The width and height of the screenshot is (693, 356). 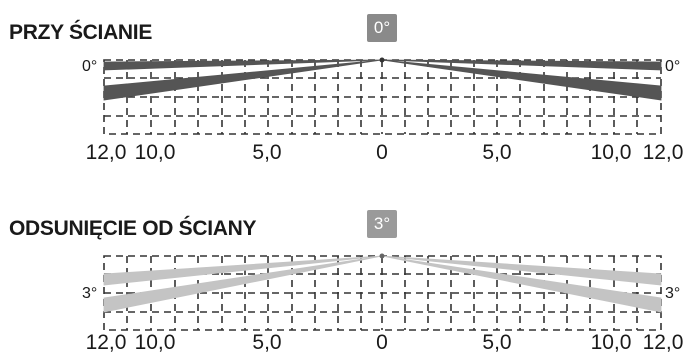 What do you see at coordinates (90, 66) in the screenshot?
I see `angle-label-left: 0°` at bounding box center [90, 66].